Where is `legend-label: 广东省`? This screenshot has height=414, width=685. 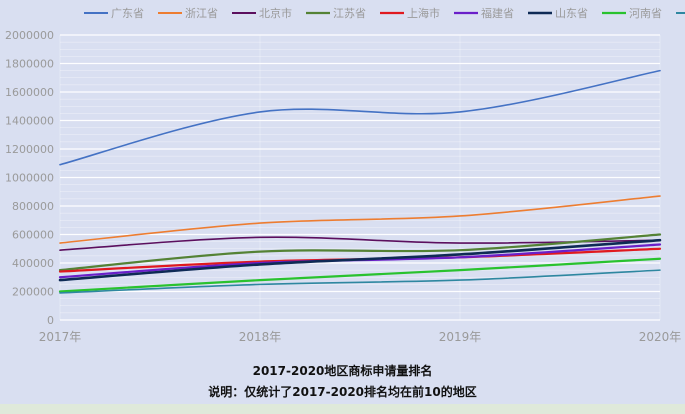
legend-label: 广东省 is located at coordinates (127, 13).